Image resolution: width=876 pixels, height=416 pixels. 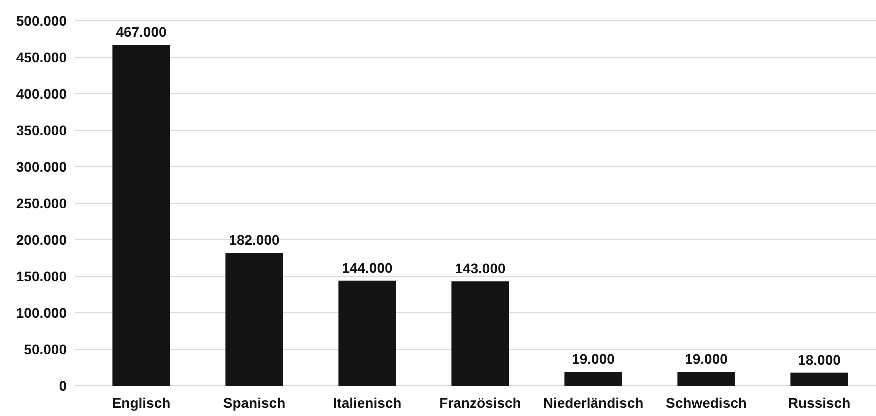 I want to click on y-tick-label: 0, so click(x=63, y=386).